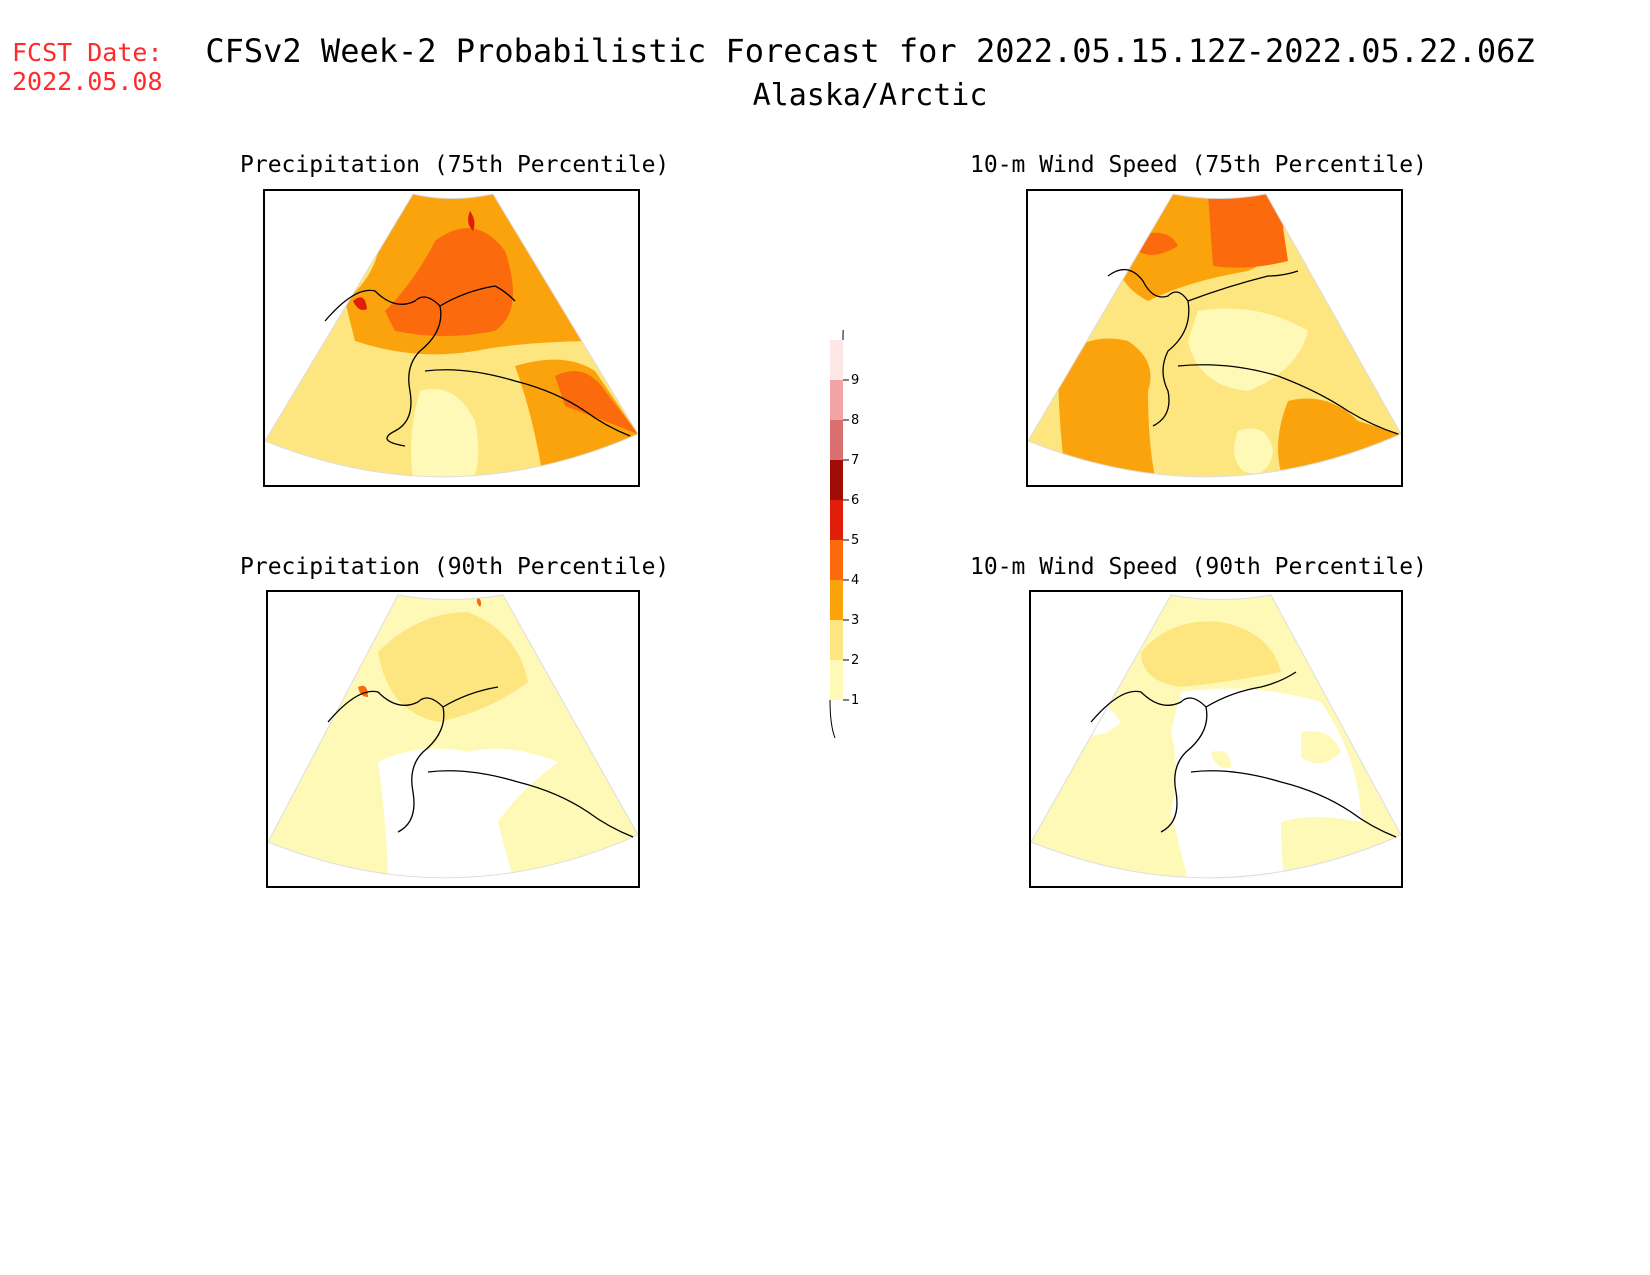  I want to click on colorbar-tick-label: 70, so click(855, 460).